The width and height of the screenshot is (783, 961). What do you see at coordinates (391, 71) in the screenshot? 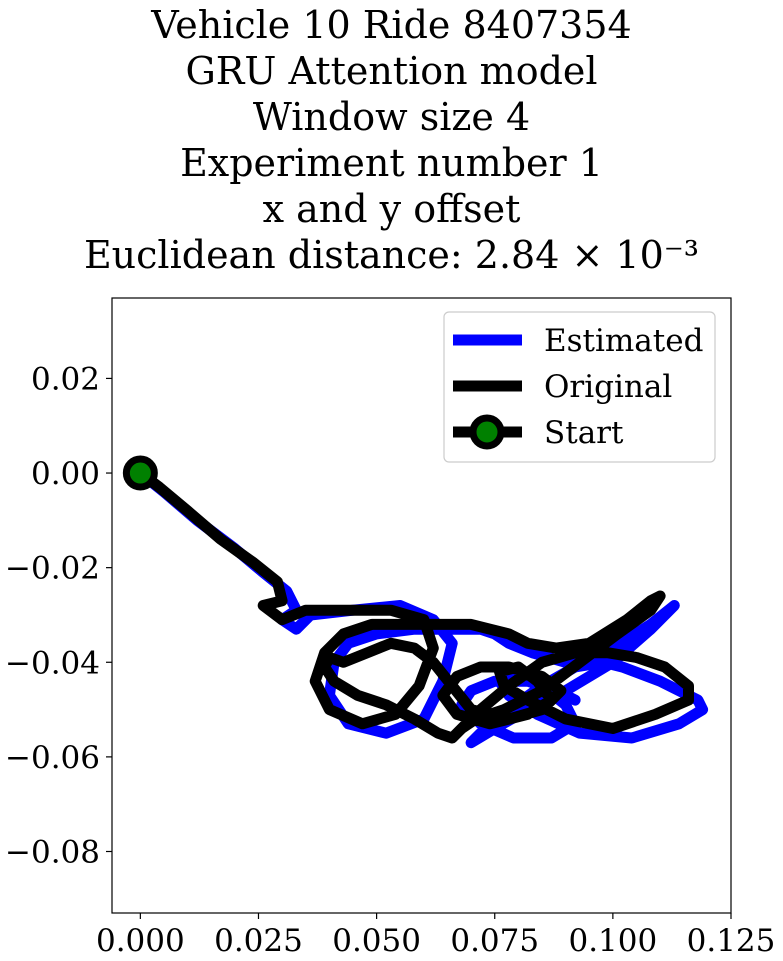
I see `title-line-2: GRU Attention model` at bounding box center [391, 71].